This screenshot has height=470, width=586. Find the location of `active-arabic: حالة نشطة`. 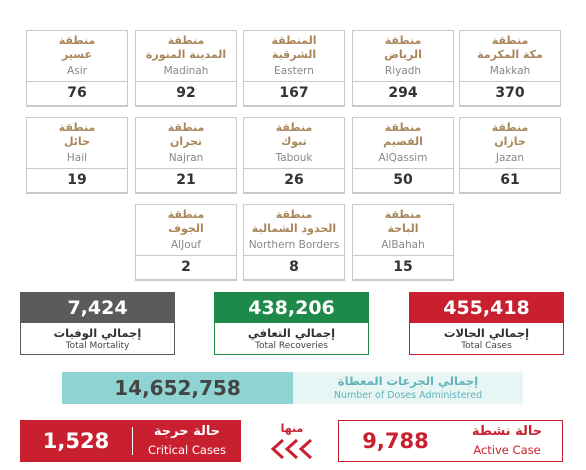

active-arabic: حالة نشطة is located at coordinates (507, 431).